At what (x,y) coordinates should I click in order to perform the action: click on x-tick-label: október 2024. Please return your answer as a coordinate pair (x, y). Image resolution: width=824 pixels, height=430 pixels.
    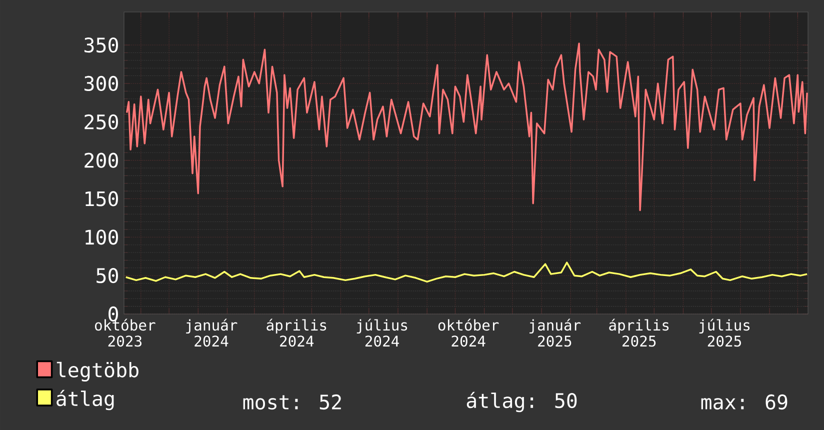
    Looking at the image, I should click on (468, 332).